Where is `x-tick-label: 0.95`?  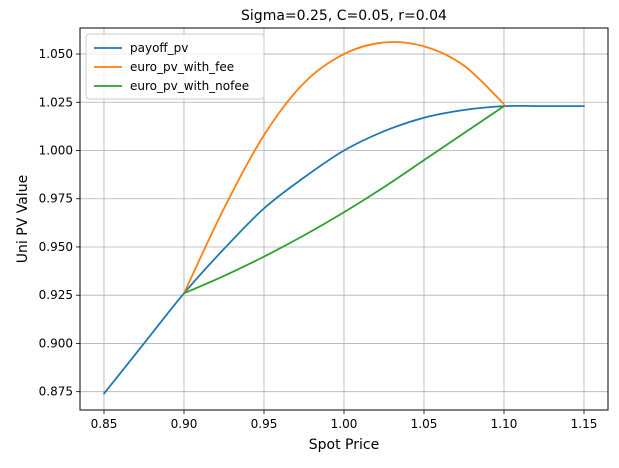
x-tick-label: 0.95 is located at coordinates (264, 424).